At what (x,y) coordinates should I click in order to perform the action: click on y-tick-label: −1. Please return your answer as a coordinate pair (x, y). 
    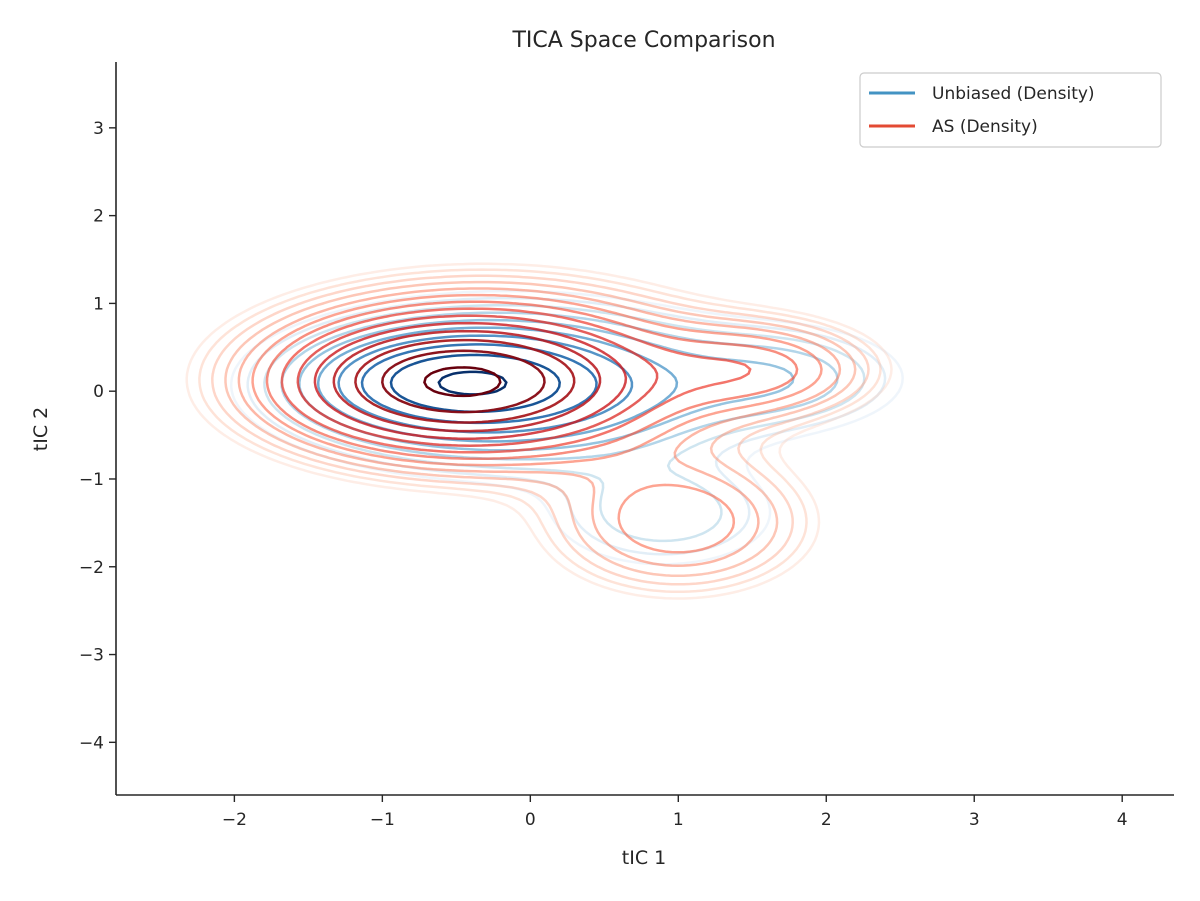
    Looking at the image, I should click on (91, 480).